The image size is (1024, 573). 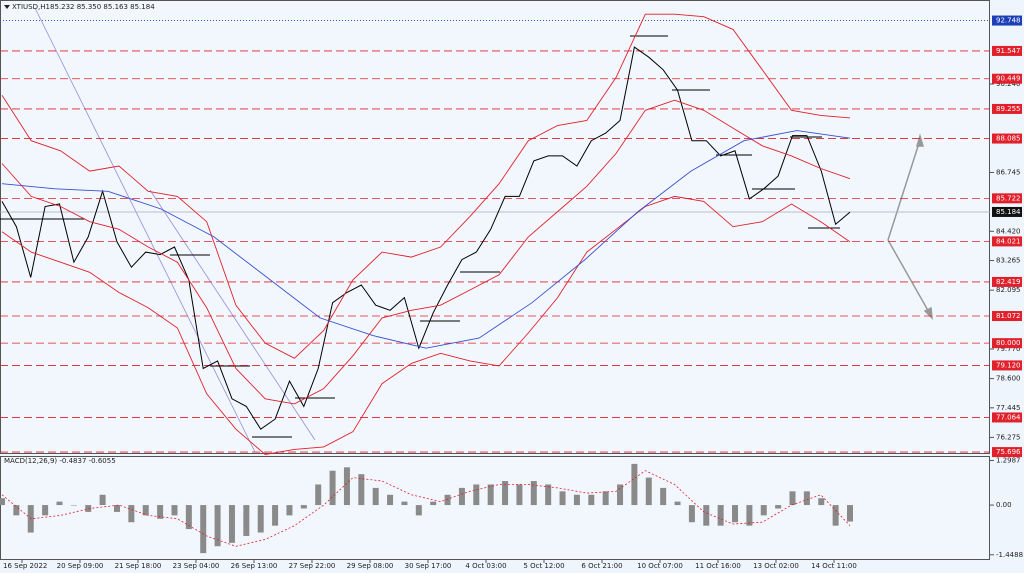 What do you see at coordinates (1008, 198) in the screenshot?
I see `level-label: 85.722` at bounding box center [1008, 198].